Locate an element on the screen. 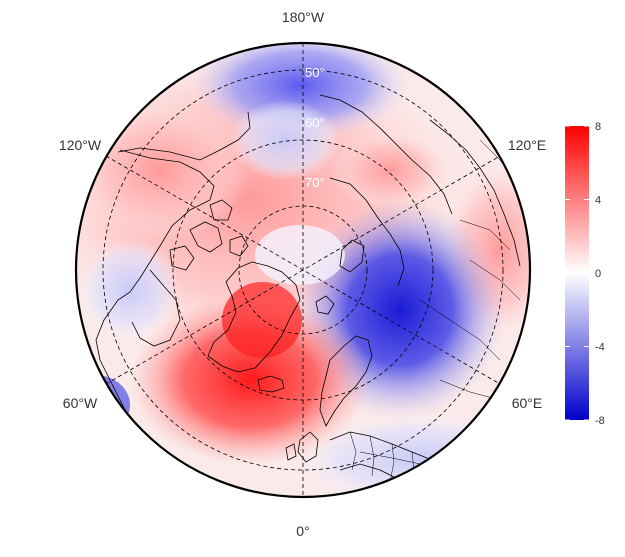  lon-label-120w: 120°W is located at coordinates (80, 145).